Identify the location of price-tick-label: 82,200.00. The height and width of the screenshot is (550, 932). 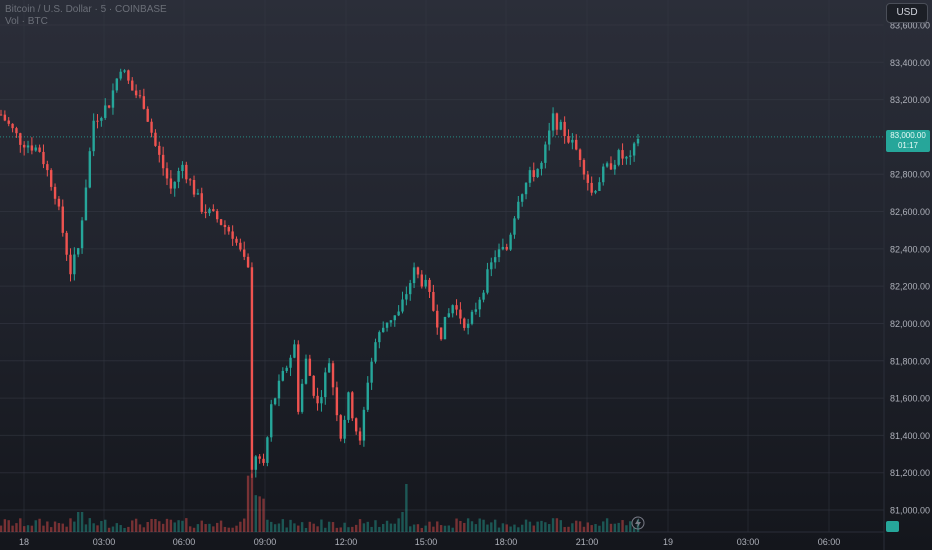
(910, 287).